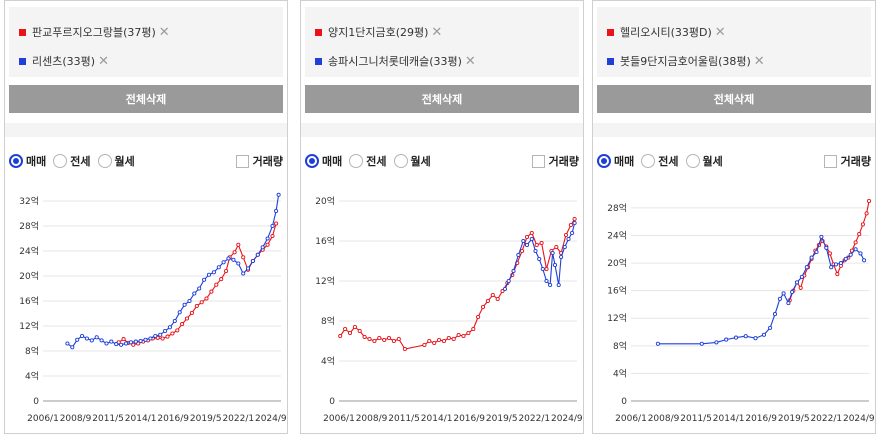 The width and height of the screenshot is (884, 440). Describe the element at coordinates (146, 99) in the screenshot. I see `clear-all-button: 전체삭제` at that location.